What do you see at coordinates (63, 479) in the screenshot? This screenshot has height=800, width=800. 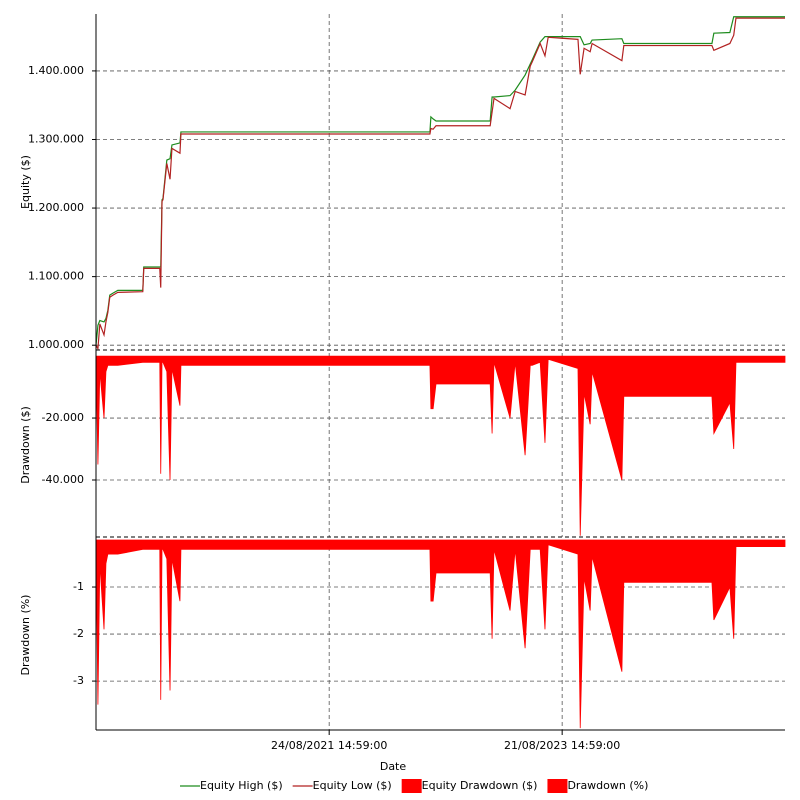 I see `y-tick-label: -40.000` at bounding box center [63, 479].